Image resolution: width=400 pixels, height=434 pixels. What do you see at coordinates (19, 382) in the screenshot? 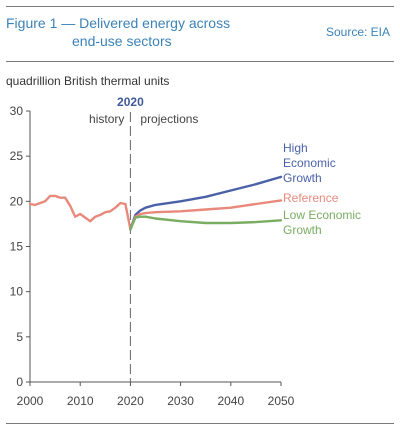
I see `y-tick-label: 0` at bounding box center [19, 382].